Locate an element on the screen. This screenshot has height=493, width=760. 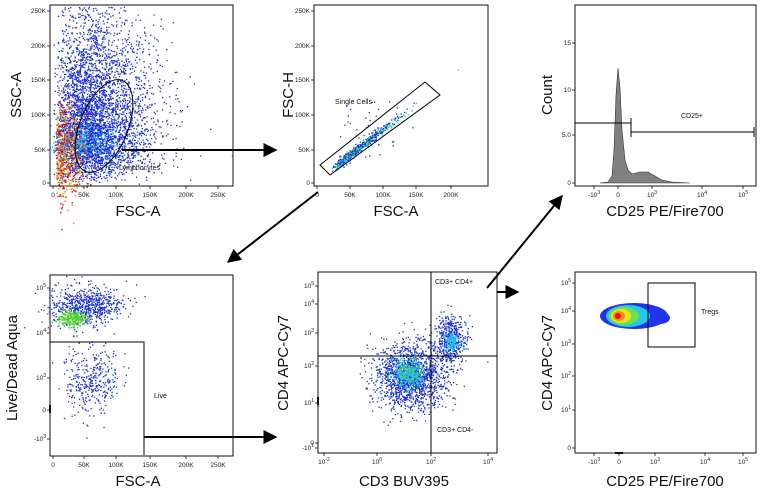
y-axis-label: FSC-H is located at coordinates (288, 95).